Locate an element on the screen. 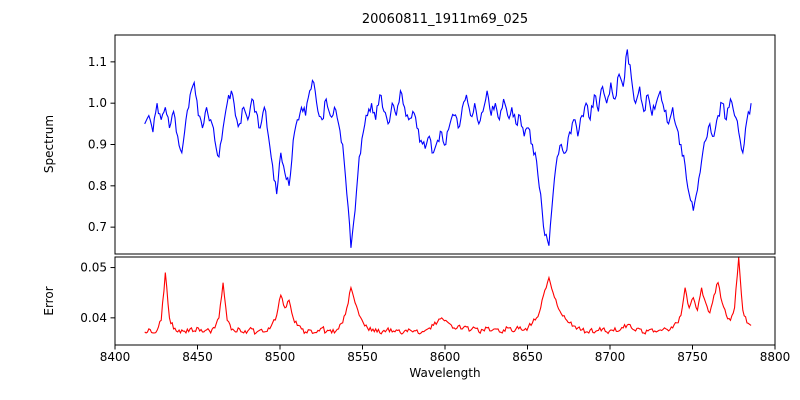 Image resolution: width=800 pixels, height=400 pixels. y-tick-label: 0.7 is located at coordinates (97, 227).